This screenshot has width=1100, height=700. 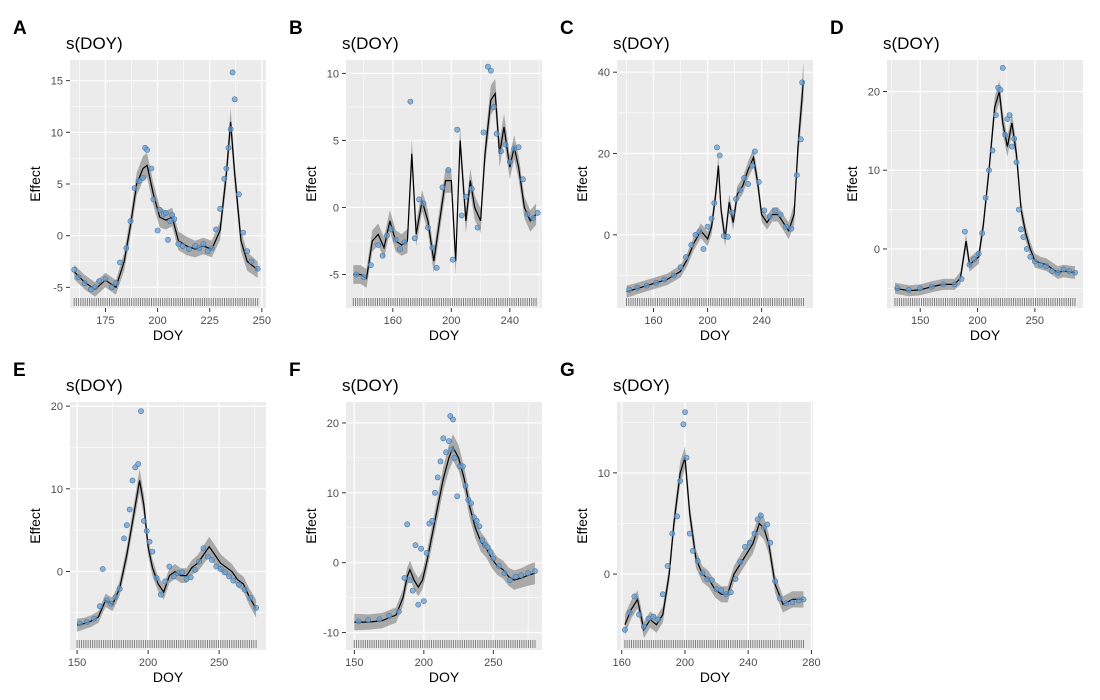 What do you see at coordinates (567, 28) in the screenshot?
I see `panel-label: C` at bounding box center [567, 28].